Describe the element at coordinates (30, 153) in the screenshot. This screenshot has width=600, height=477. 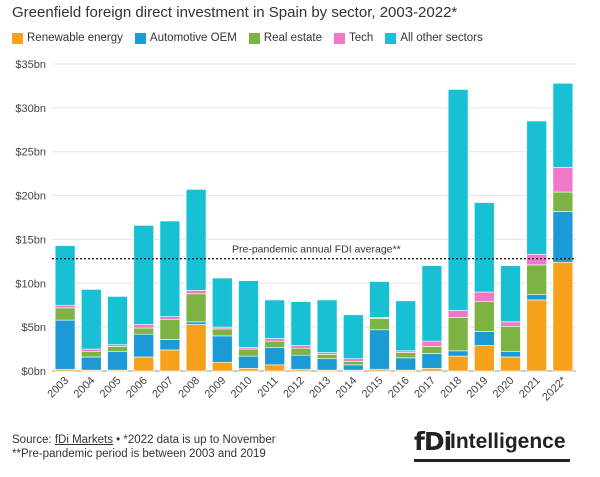
I see `y-tick-label: $25bn` at that location.